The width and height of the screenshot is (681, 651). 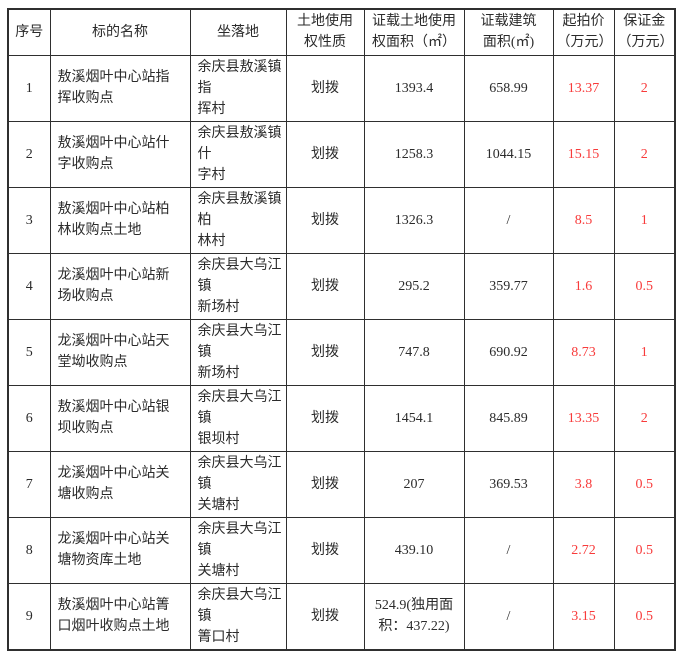 What do you see at coordinates (508, 286) in the screenshot?
I see `cell-building-area: 359.77` at bounding box center [508, 286].